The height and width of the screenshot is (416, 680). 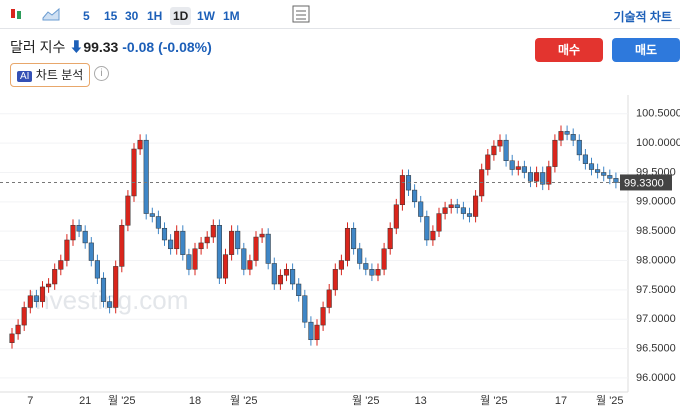 I want to click on last-price-label: 99.3300, so click(x=644, y=183).